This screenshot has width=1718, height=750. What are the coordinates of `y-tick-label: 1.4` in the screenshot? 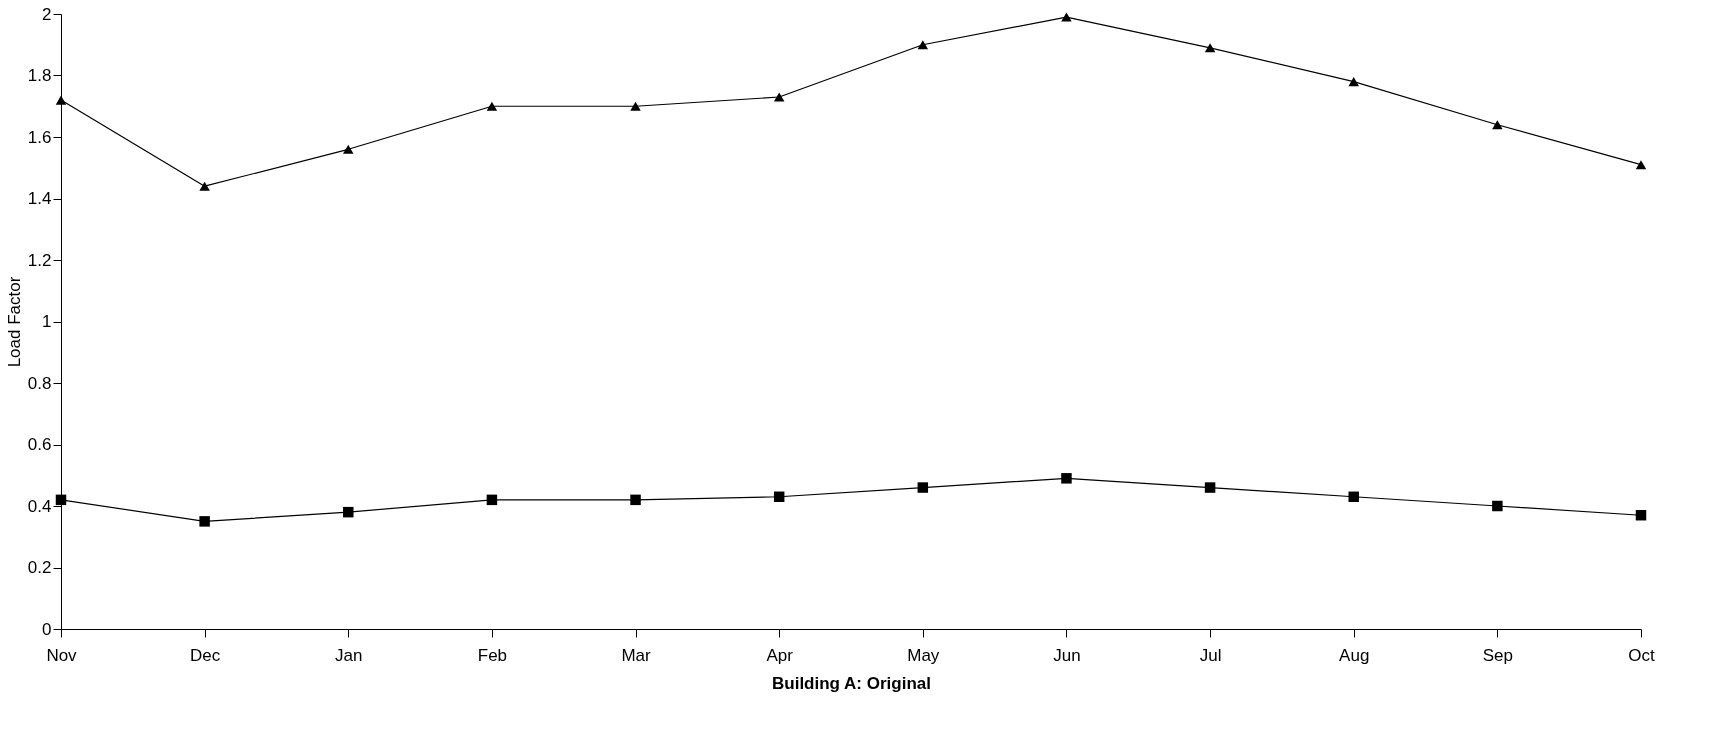 It's located at (39, 198).